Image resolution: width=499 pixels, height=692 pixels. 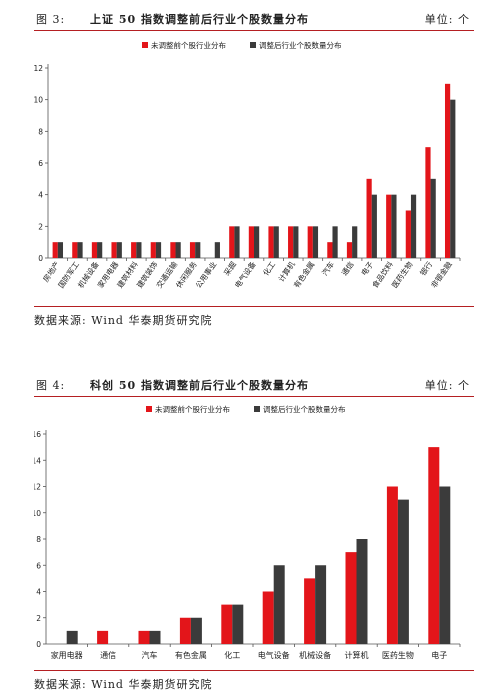 I want to click on x-tick-label: 有色金属, so click(x=191, y=655).